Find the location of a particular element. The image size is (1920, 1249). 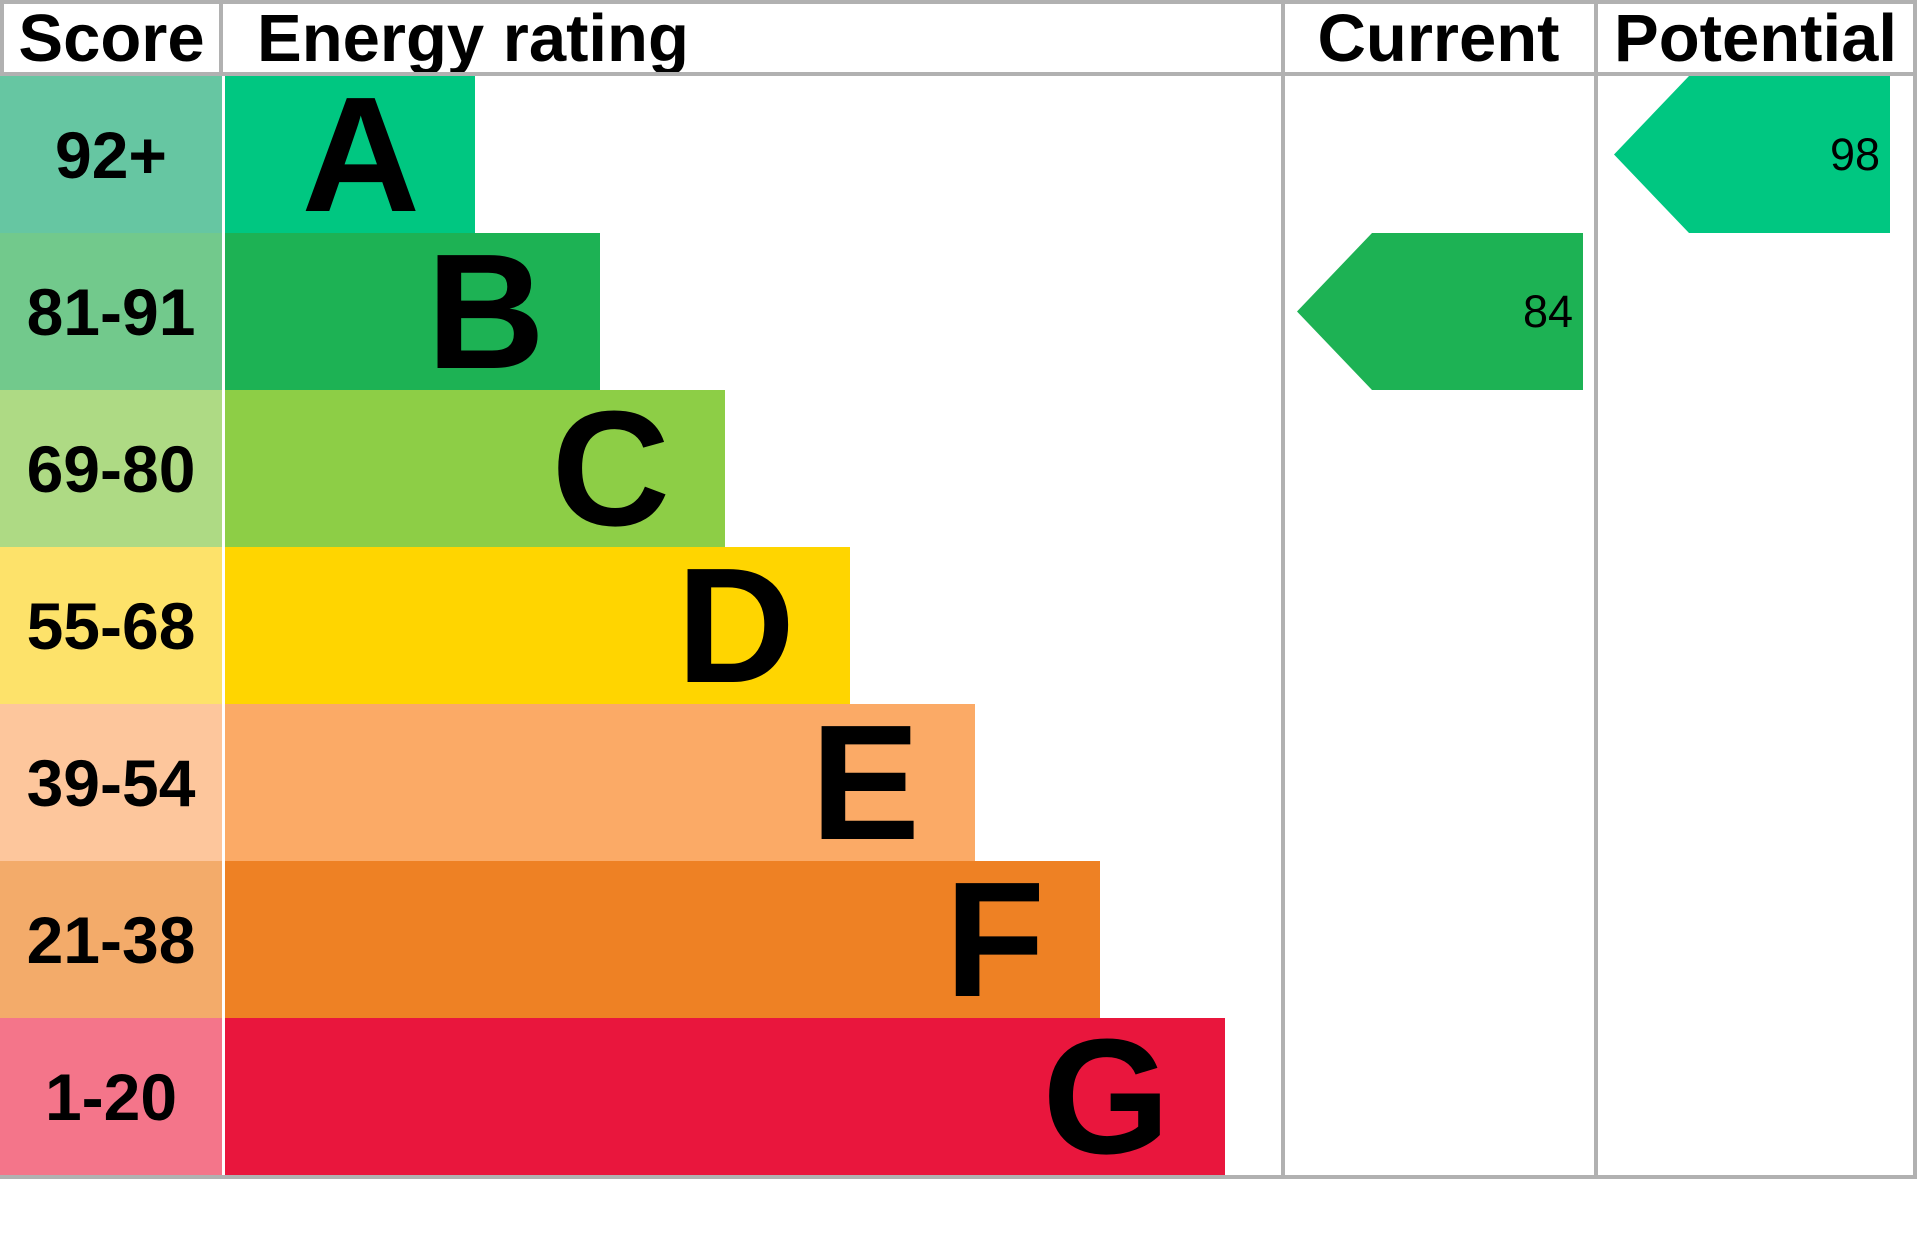

energy-rating-column-header: Energy rating is located at coordinates (768, 38).